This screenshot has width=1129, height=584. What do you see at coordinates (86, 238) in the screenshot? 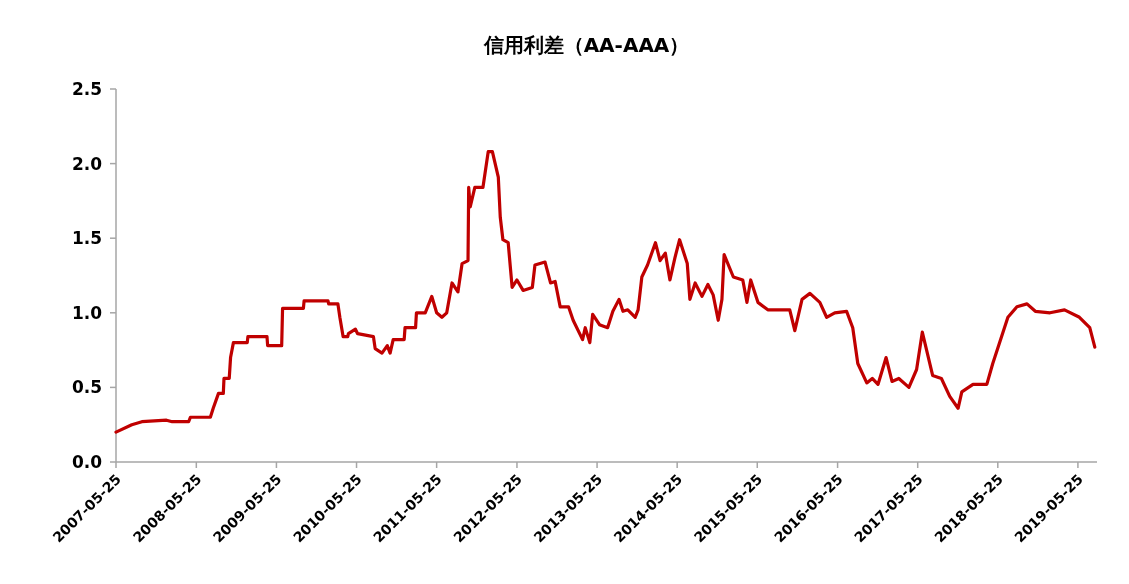
I see `y-tick-label: 1.5` at bounding box center [86, 238].